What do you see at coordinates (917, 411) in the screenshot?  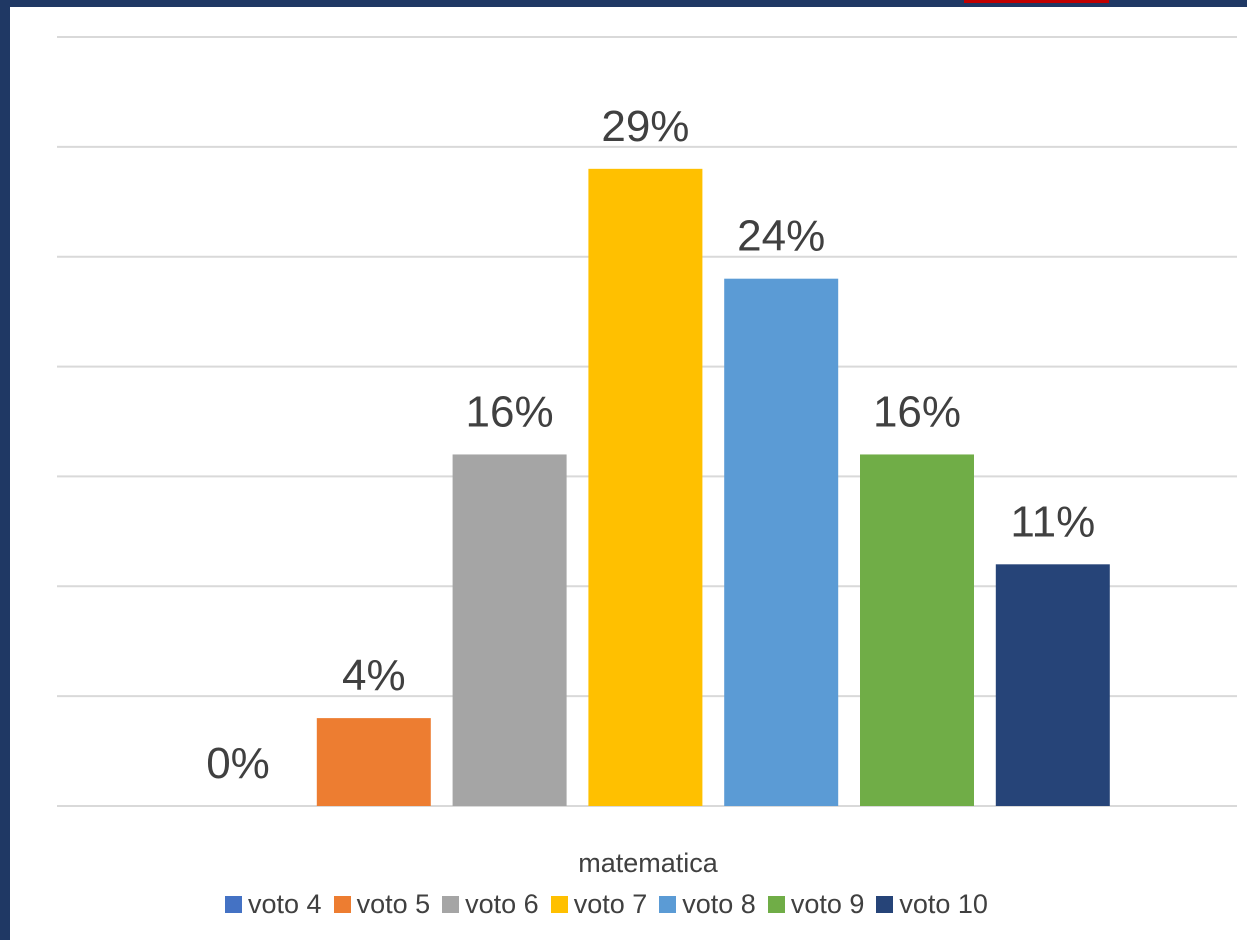 I see `data-label-voto-9: 16%` at bounding box center [917, 411].